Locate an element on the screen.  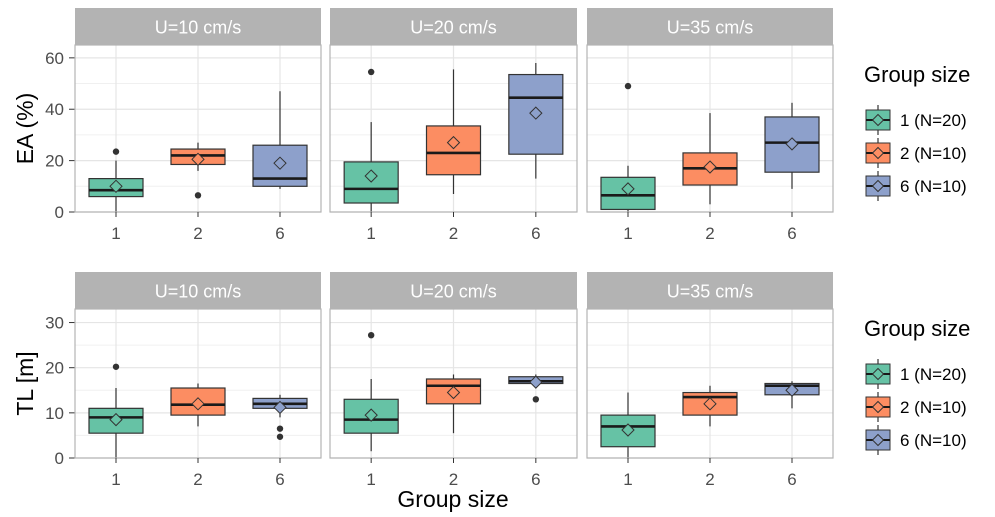
y-tick-label: 40 is located at coordinates (54, 109).